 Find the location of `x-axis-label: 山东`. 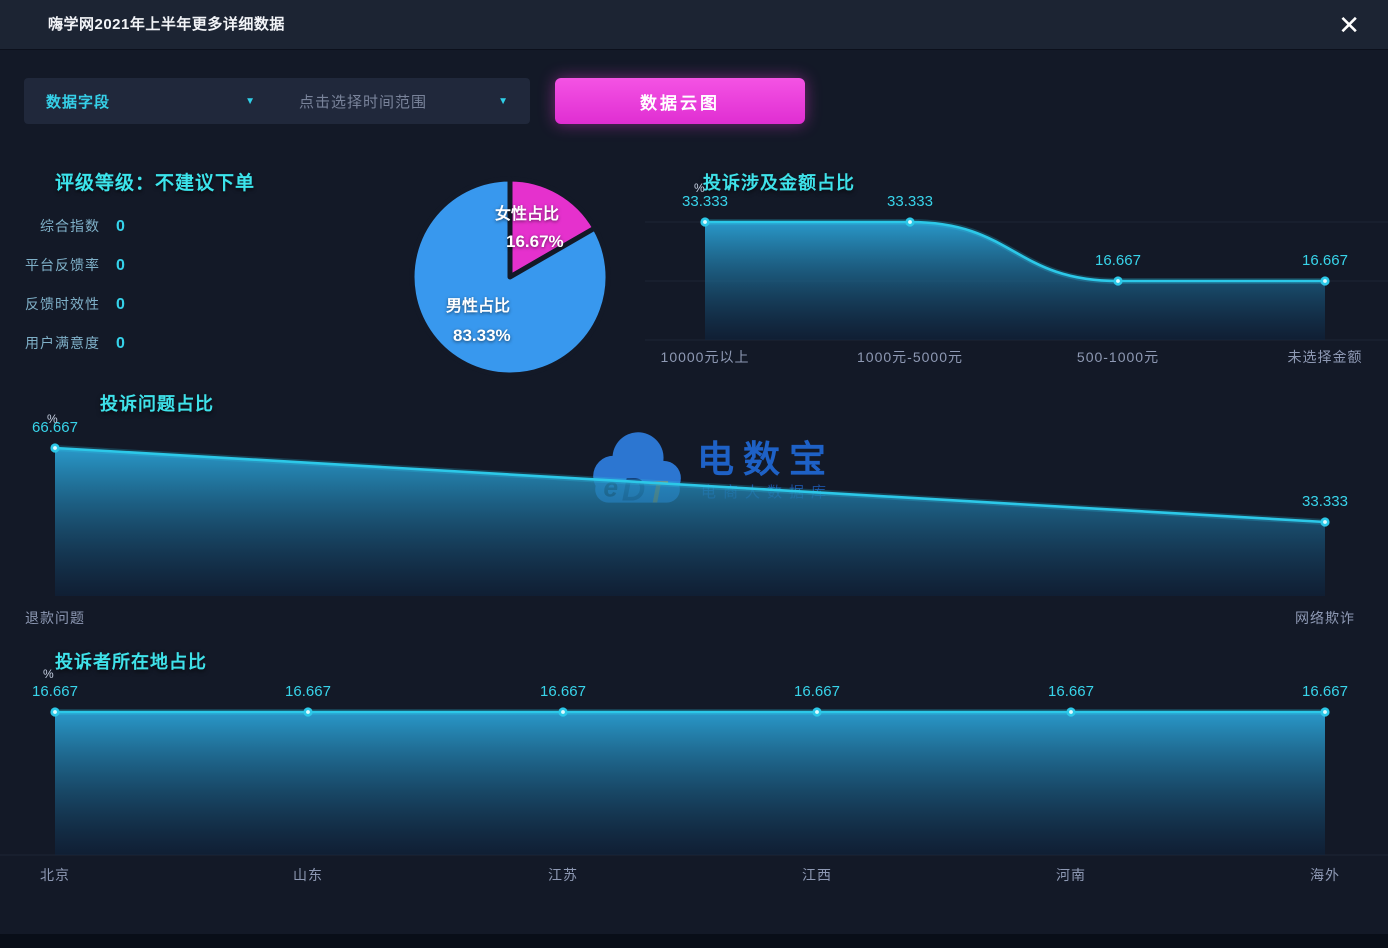

x-axis-label: 山东 is located at coordinates (308, 875).